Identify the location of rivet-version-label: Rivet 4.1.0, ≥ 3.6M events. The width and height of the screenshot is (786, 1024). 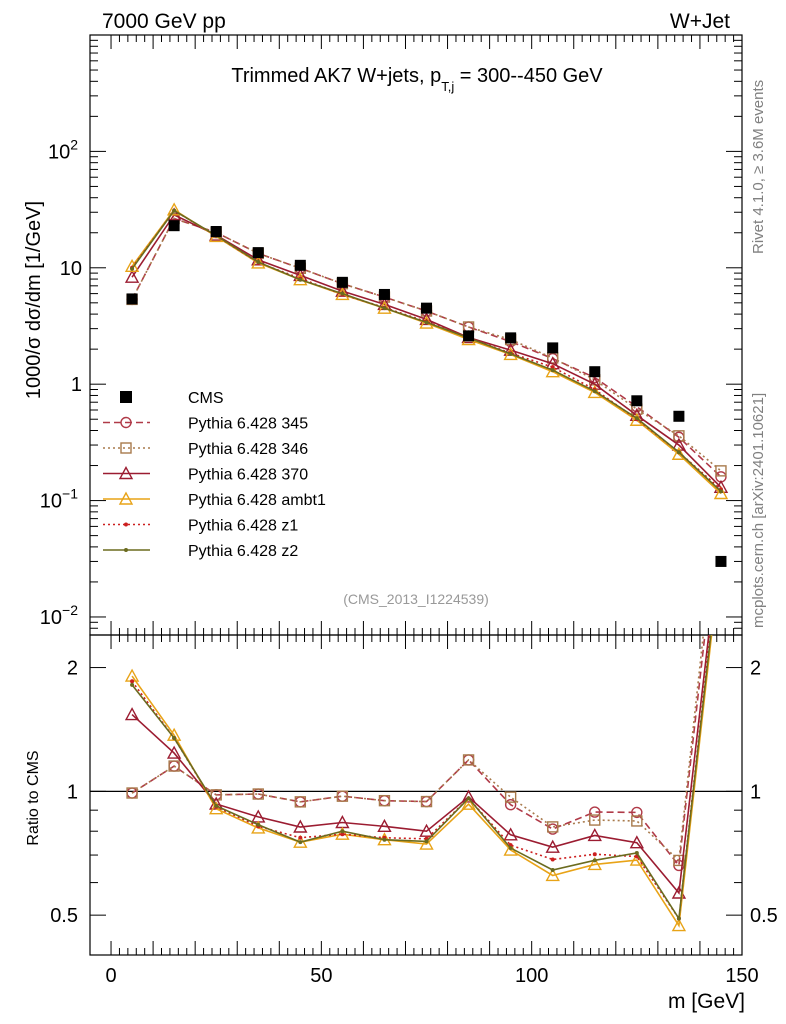
(758, 167).